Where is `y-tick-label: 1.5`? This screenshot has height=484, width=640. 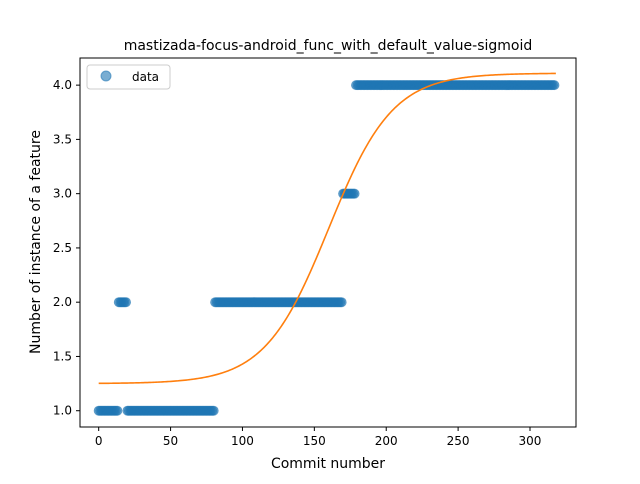 y-tick-label: 1.5 is located at coordinates (62, 356).